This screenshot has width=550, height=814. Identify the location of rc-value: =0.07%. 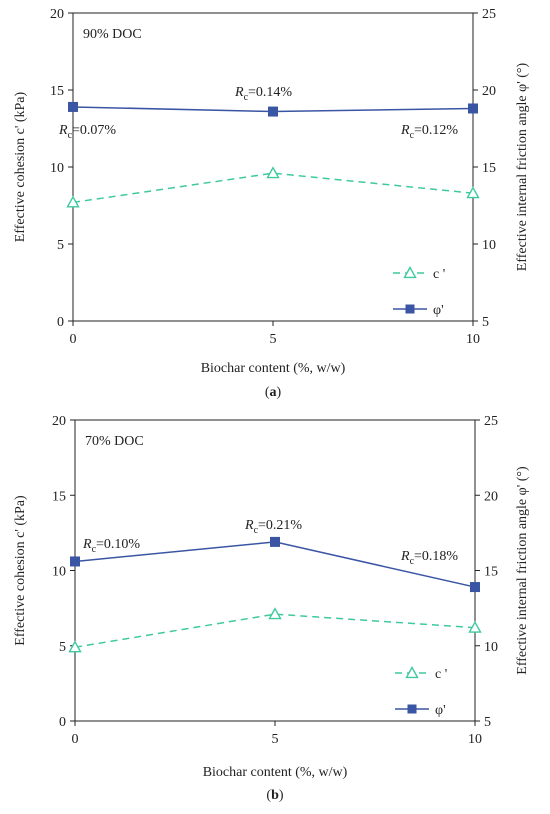
(94, 130).